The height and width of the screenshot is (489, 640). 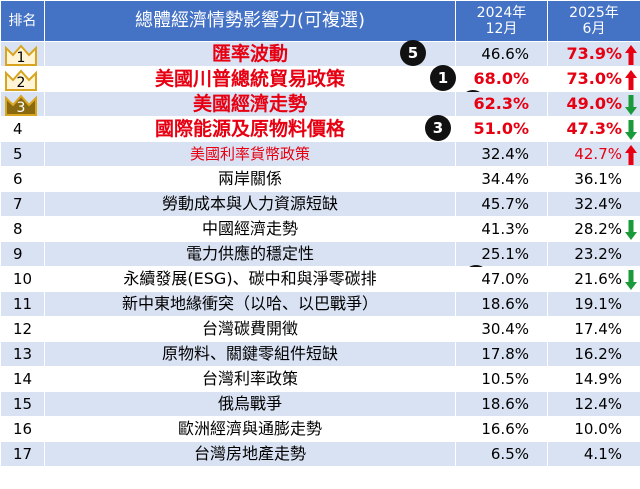 What do you see at coordinates (22, 404) in the screenshot?
I see `rank-cell: 15` at bounding box center [22, 404].